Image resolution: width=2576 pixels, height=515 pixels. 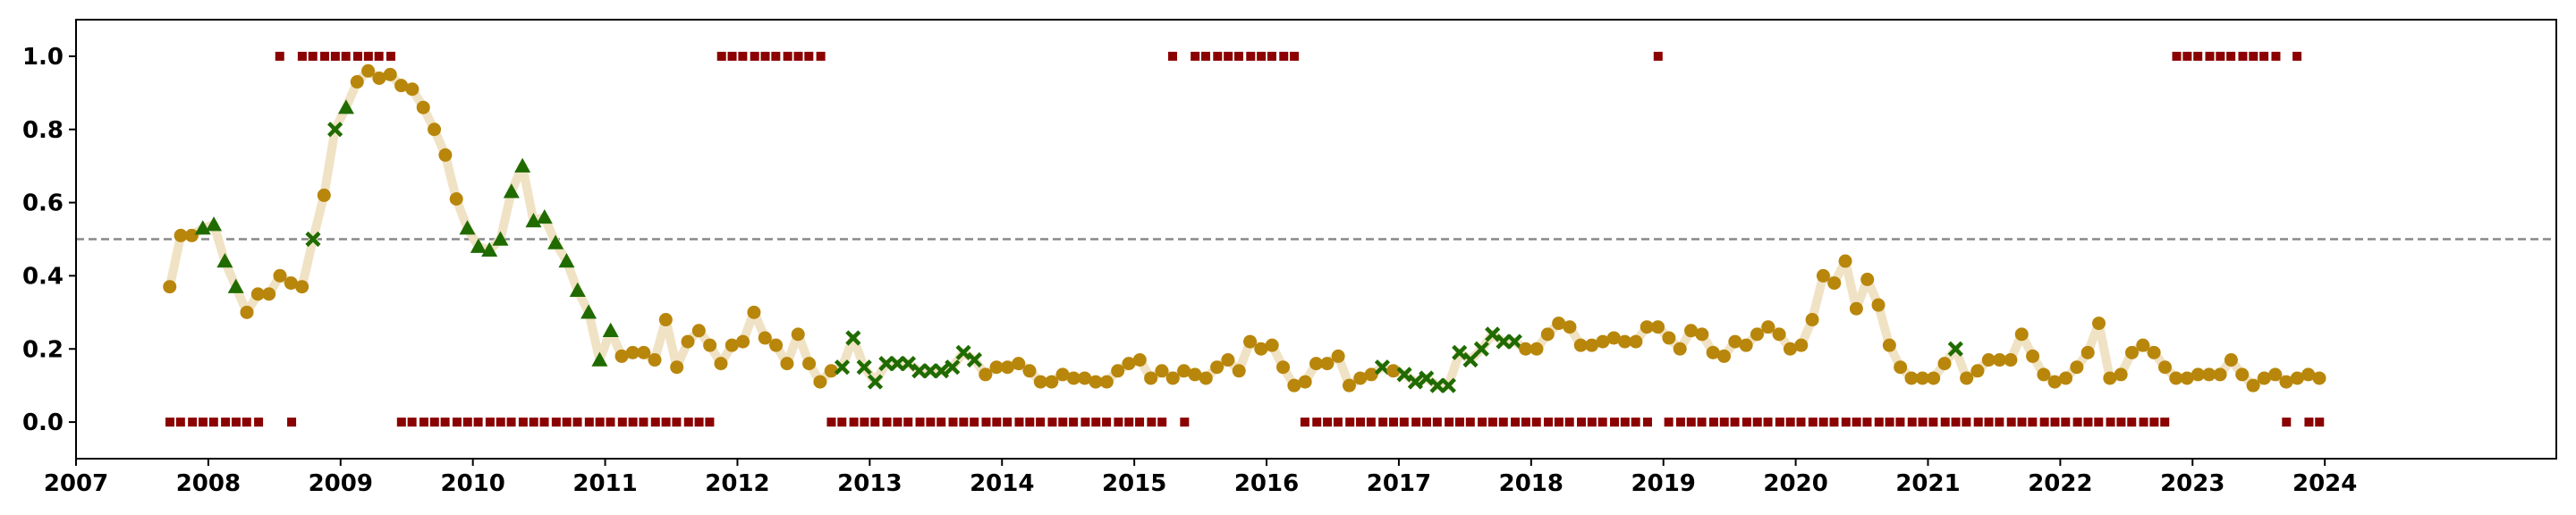 What do you see at coordinates (2060, 483) in the screenshot?
I see `x-tick-label: 2022` at bounding box center [2060, 483].